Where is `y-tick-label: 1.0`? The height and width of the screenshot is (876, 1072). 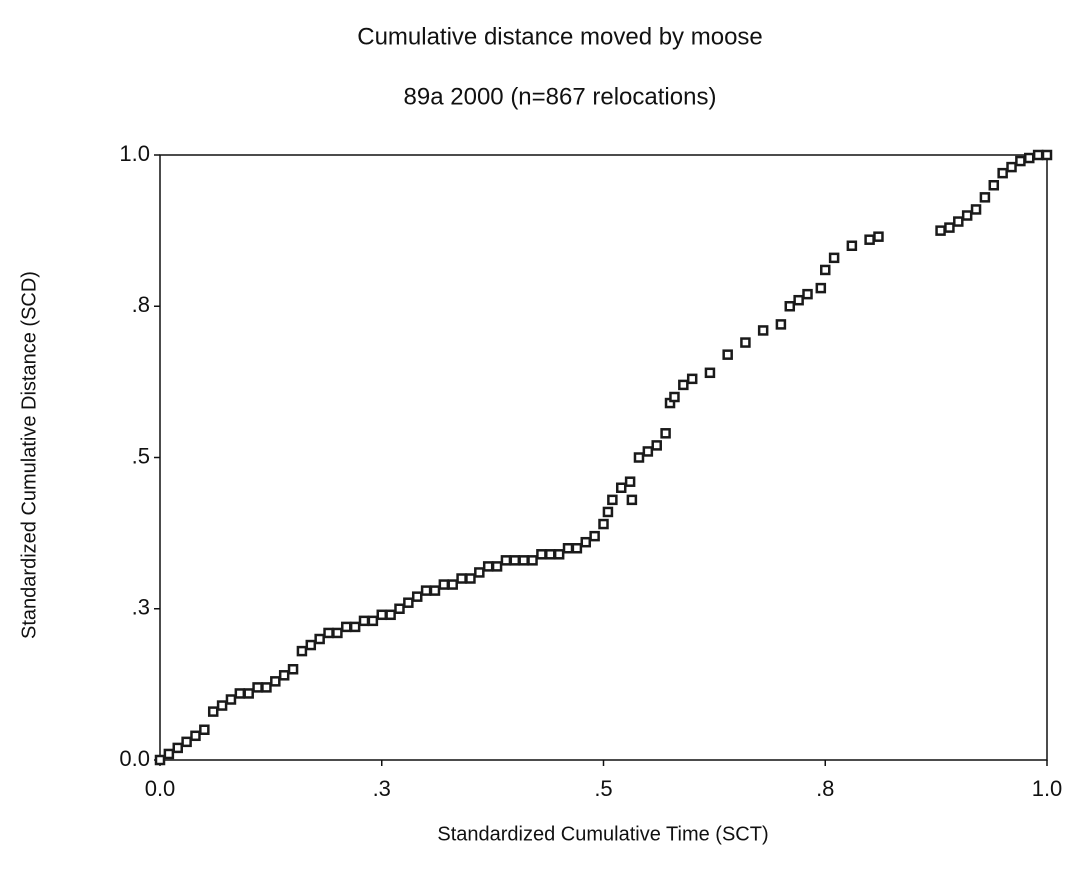
y-tick-label: 1.0 is located at coordinates (134, 153).